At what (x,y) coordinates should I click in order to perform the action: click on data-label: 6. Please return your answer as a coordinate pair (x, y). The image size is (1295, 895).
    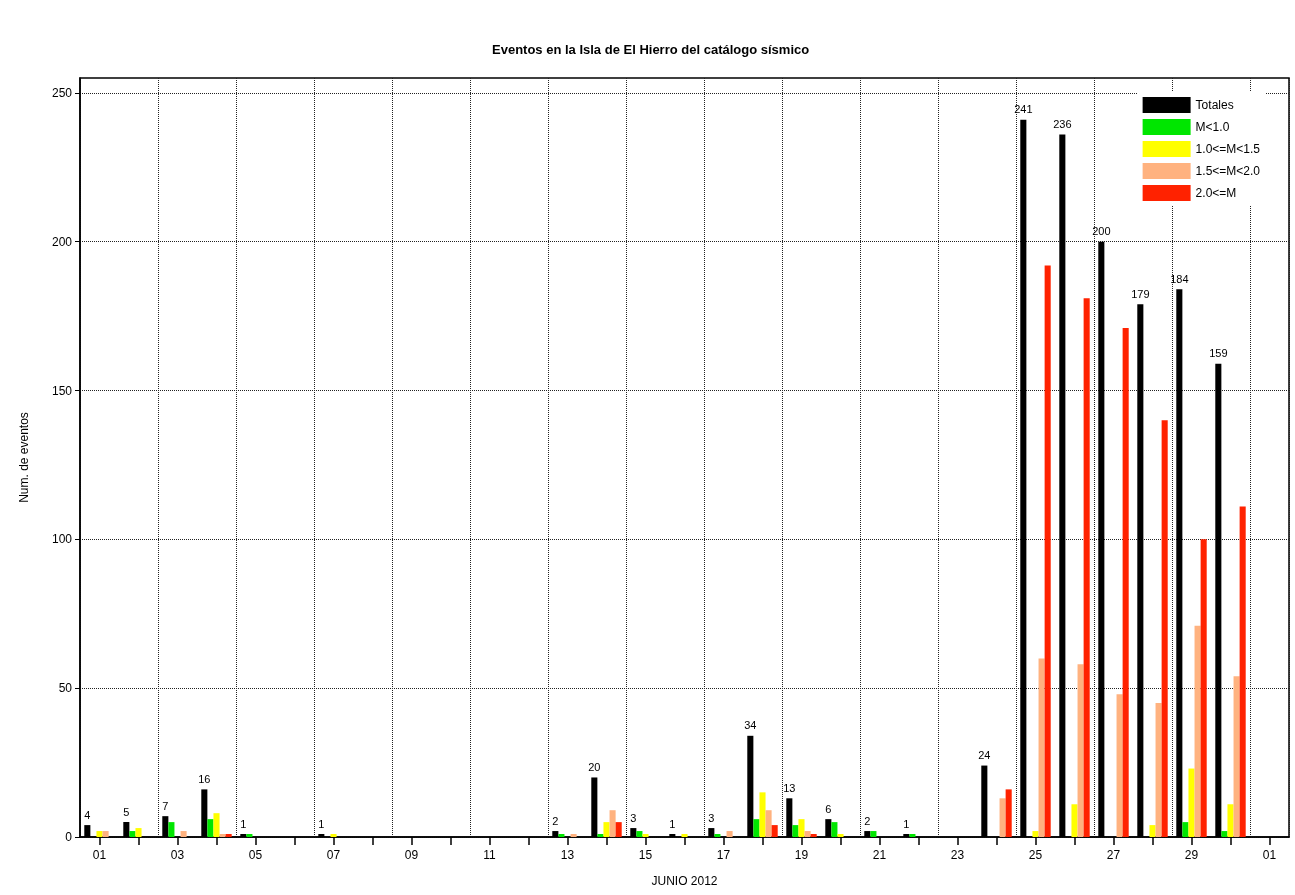
    Looking at the image, I should click on (828, 808).